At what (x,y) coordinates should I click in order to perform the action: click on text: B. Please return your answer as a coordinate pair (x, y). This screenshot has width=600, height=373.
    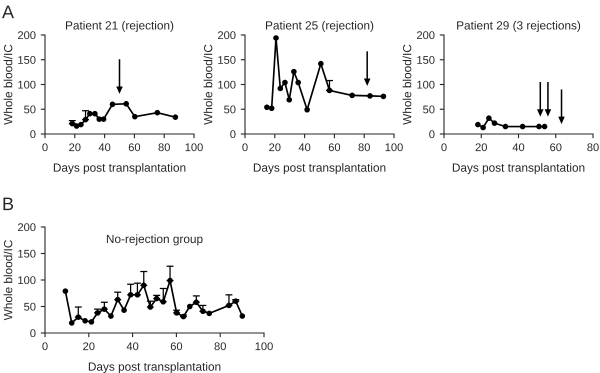
    Looking at the image, I should click on (8, 204).